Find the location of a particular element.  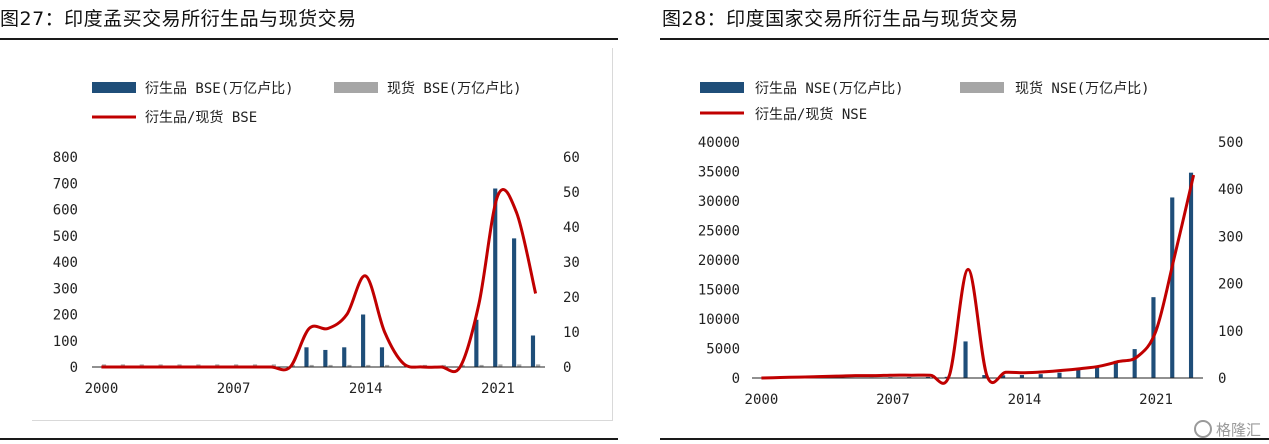

legend-label-spot: 现货 NSE(万亿卢比) is located at coordinates (1082, 88).